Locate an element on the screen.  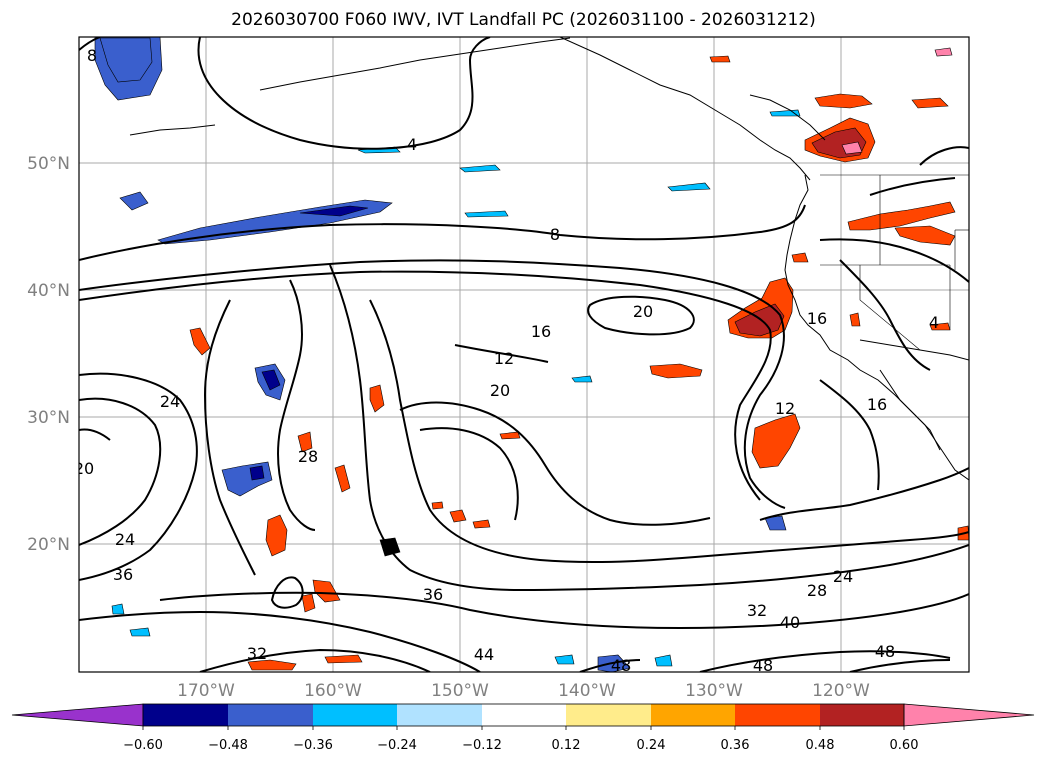
lon-label-120w: 120°W is located at coordinates (841, 691).